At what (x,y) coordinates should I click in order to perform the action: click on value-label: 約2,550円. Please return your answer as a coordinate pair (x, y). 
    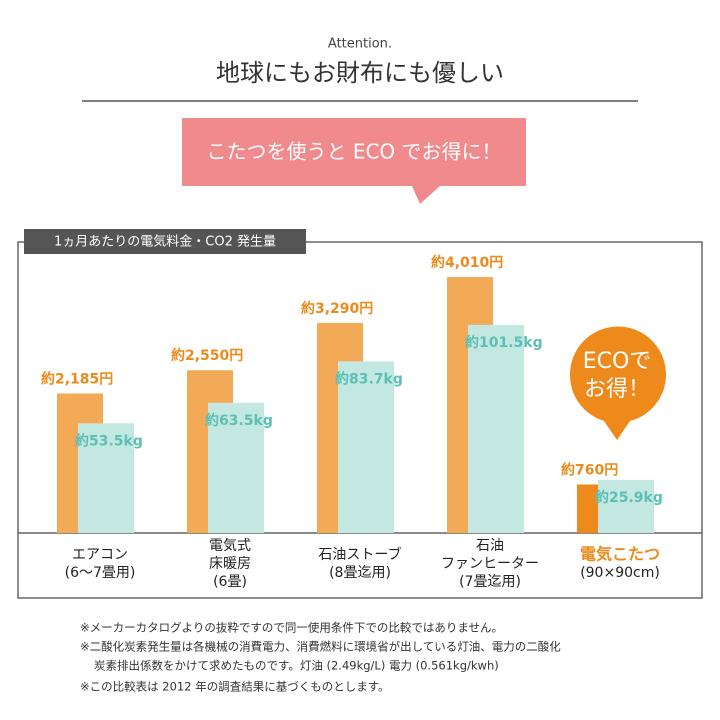
    Looking at the image, I should click on (207, 355).